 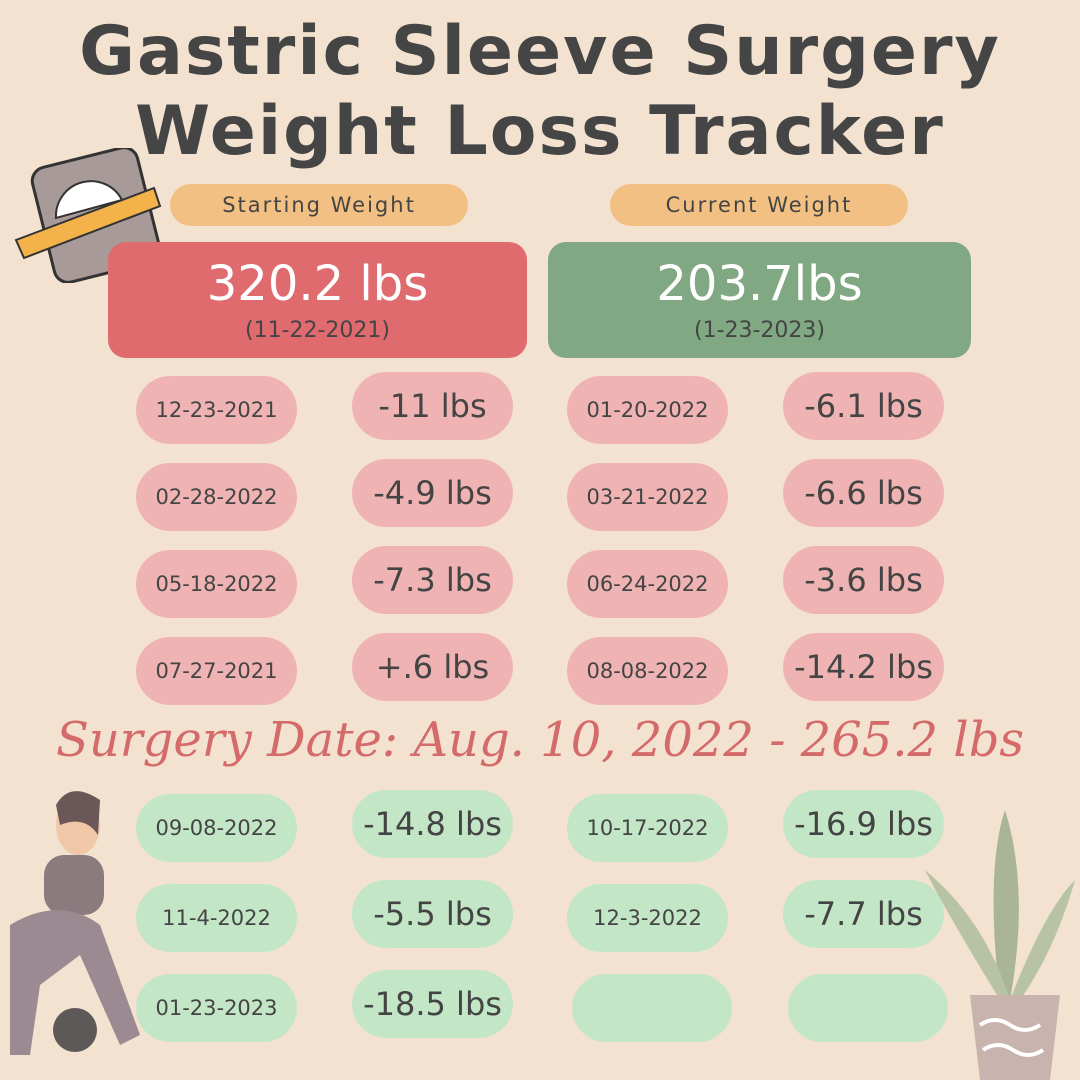 I want to click on weight: 320.2 lbs, so click(x=317, y=284).